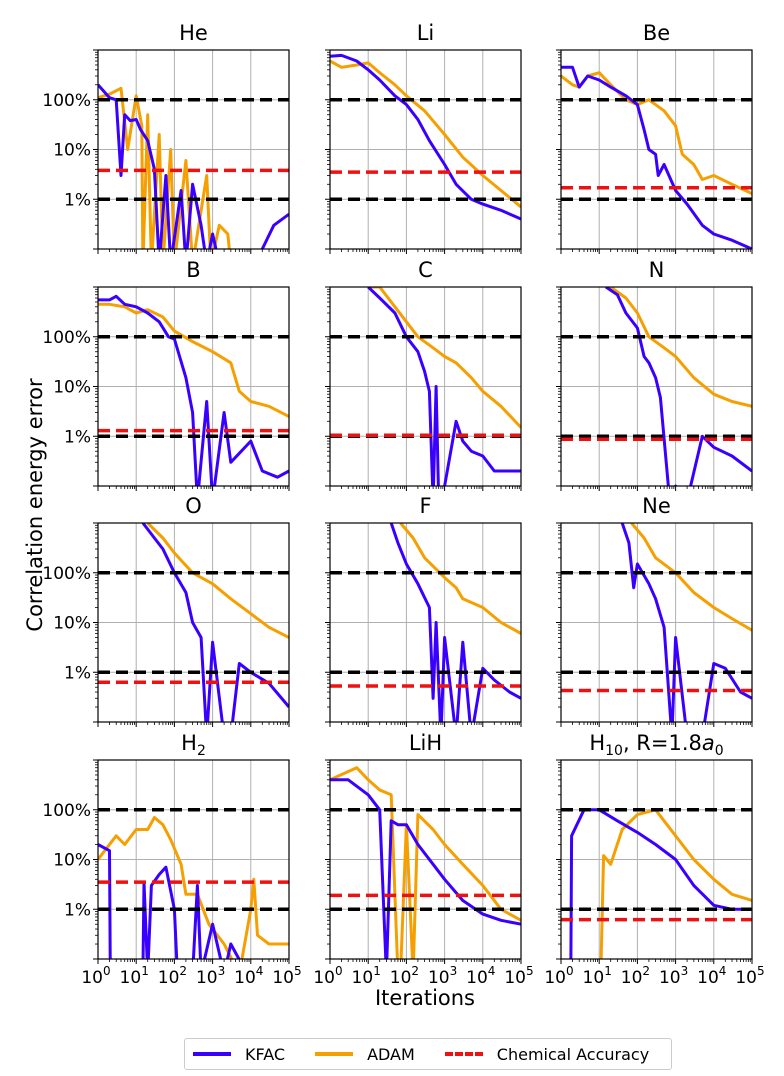  Describe the element at coordinates (212, 1054) in the screenshot. I see `legend-swatch-kfac` at that location.